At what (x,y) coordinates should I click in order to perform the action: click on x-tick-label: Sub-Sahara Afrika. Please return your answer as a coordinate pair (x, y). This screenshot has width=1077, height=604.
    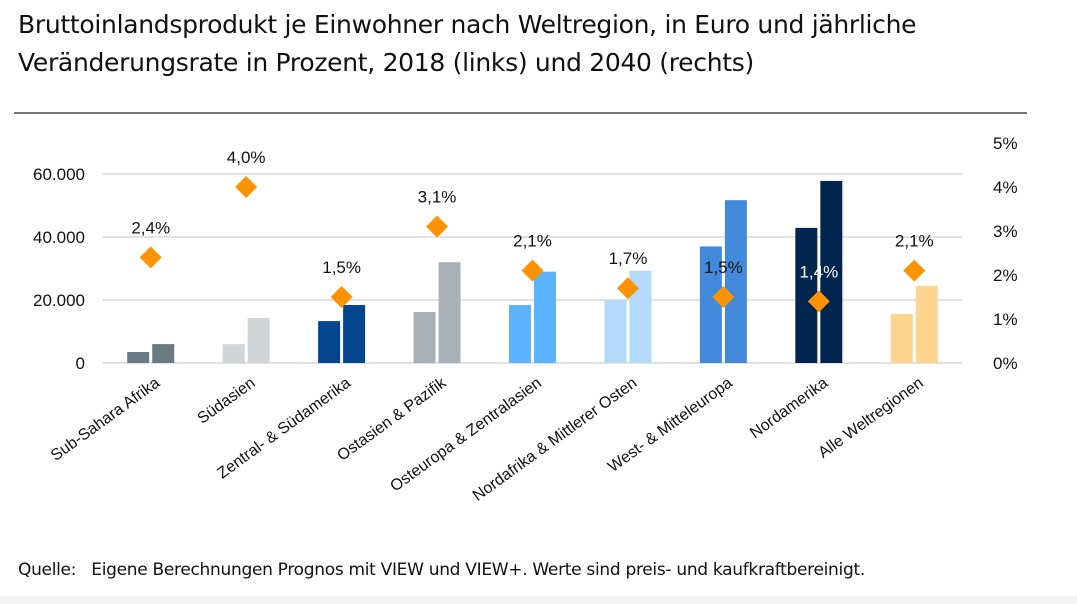
    Looking at the image, I should click on (105, 419).